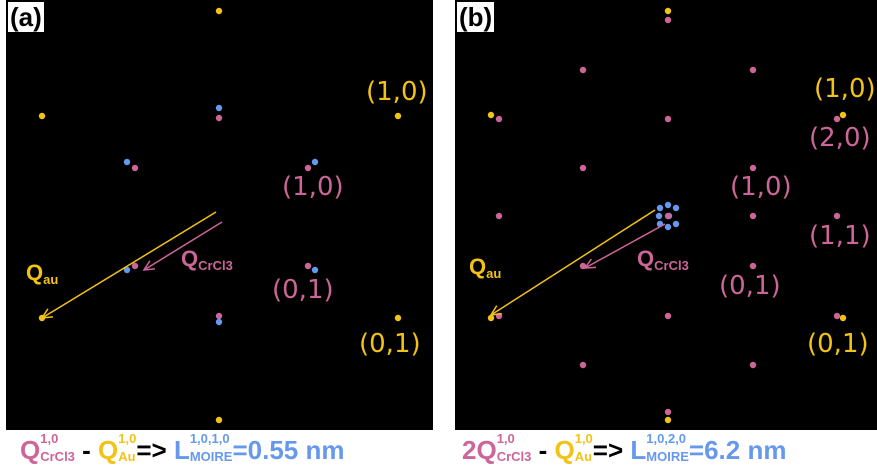  Describe the element at coordinates (666, 438) in the screenshot. I see `formula-b-l-sup: 1,0,2,0` at that location.